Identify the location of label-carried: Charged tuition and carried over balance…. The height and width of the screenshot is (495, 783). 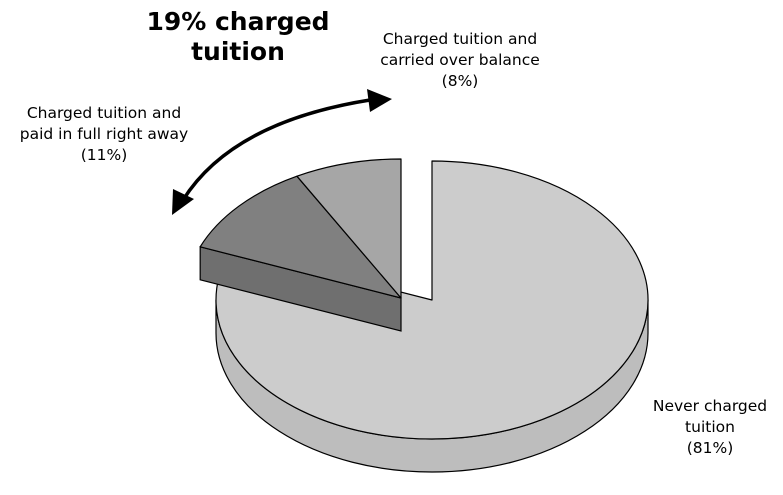
(460, 60).